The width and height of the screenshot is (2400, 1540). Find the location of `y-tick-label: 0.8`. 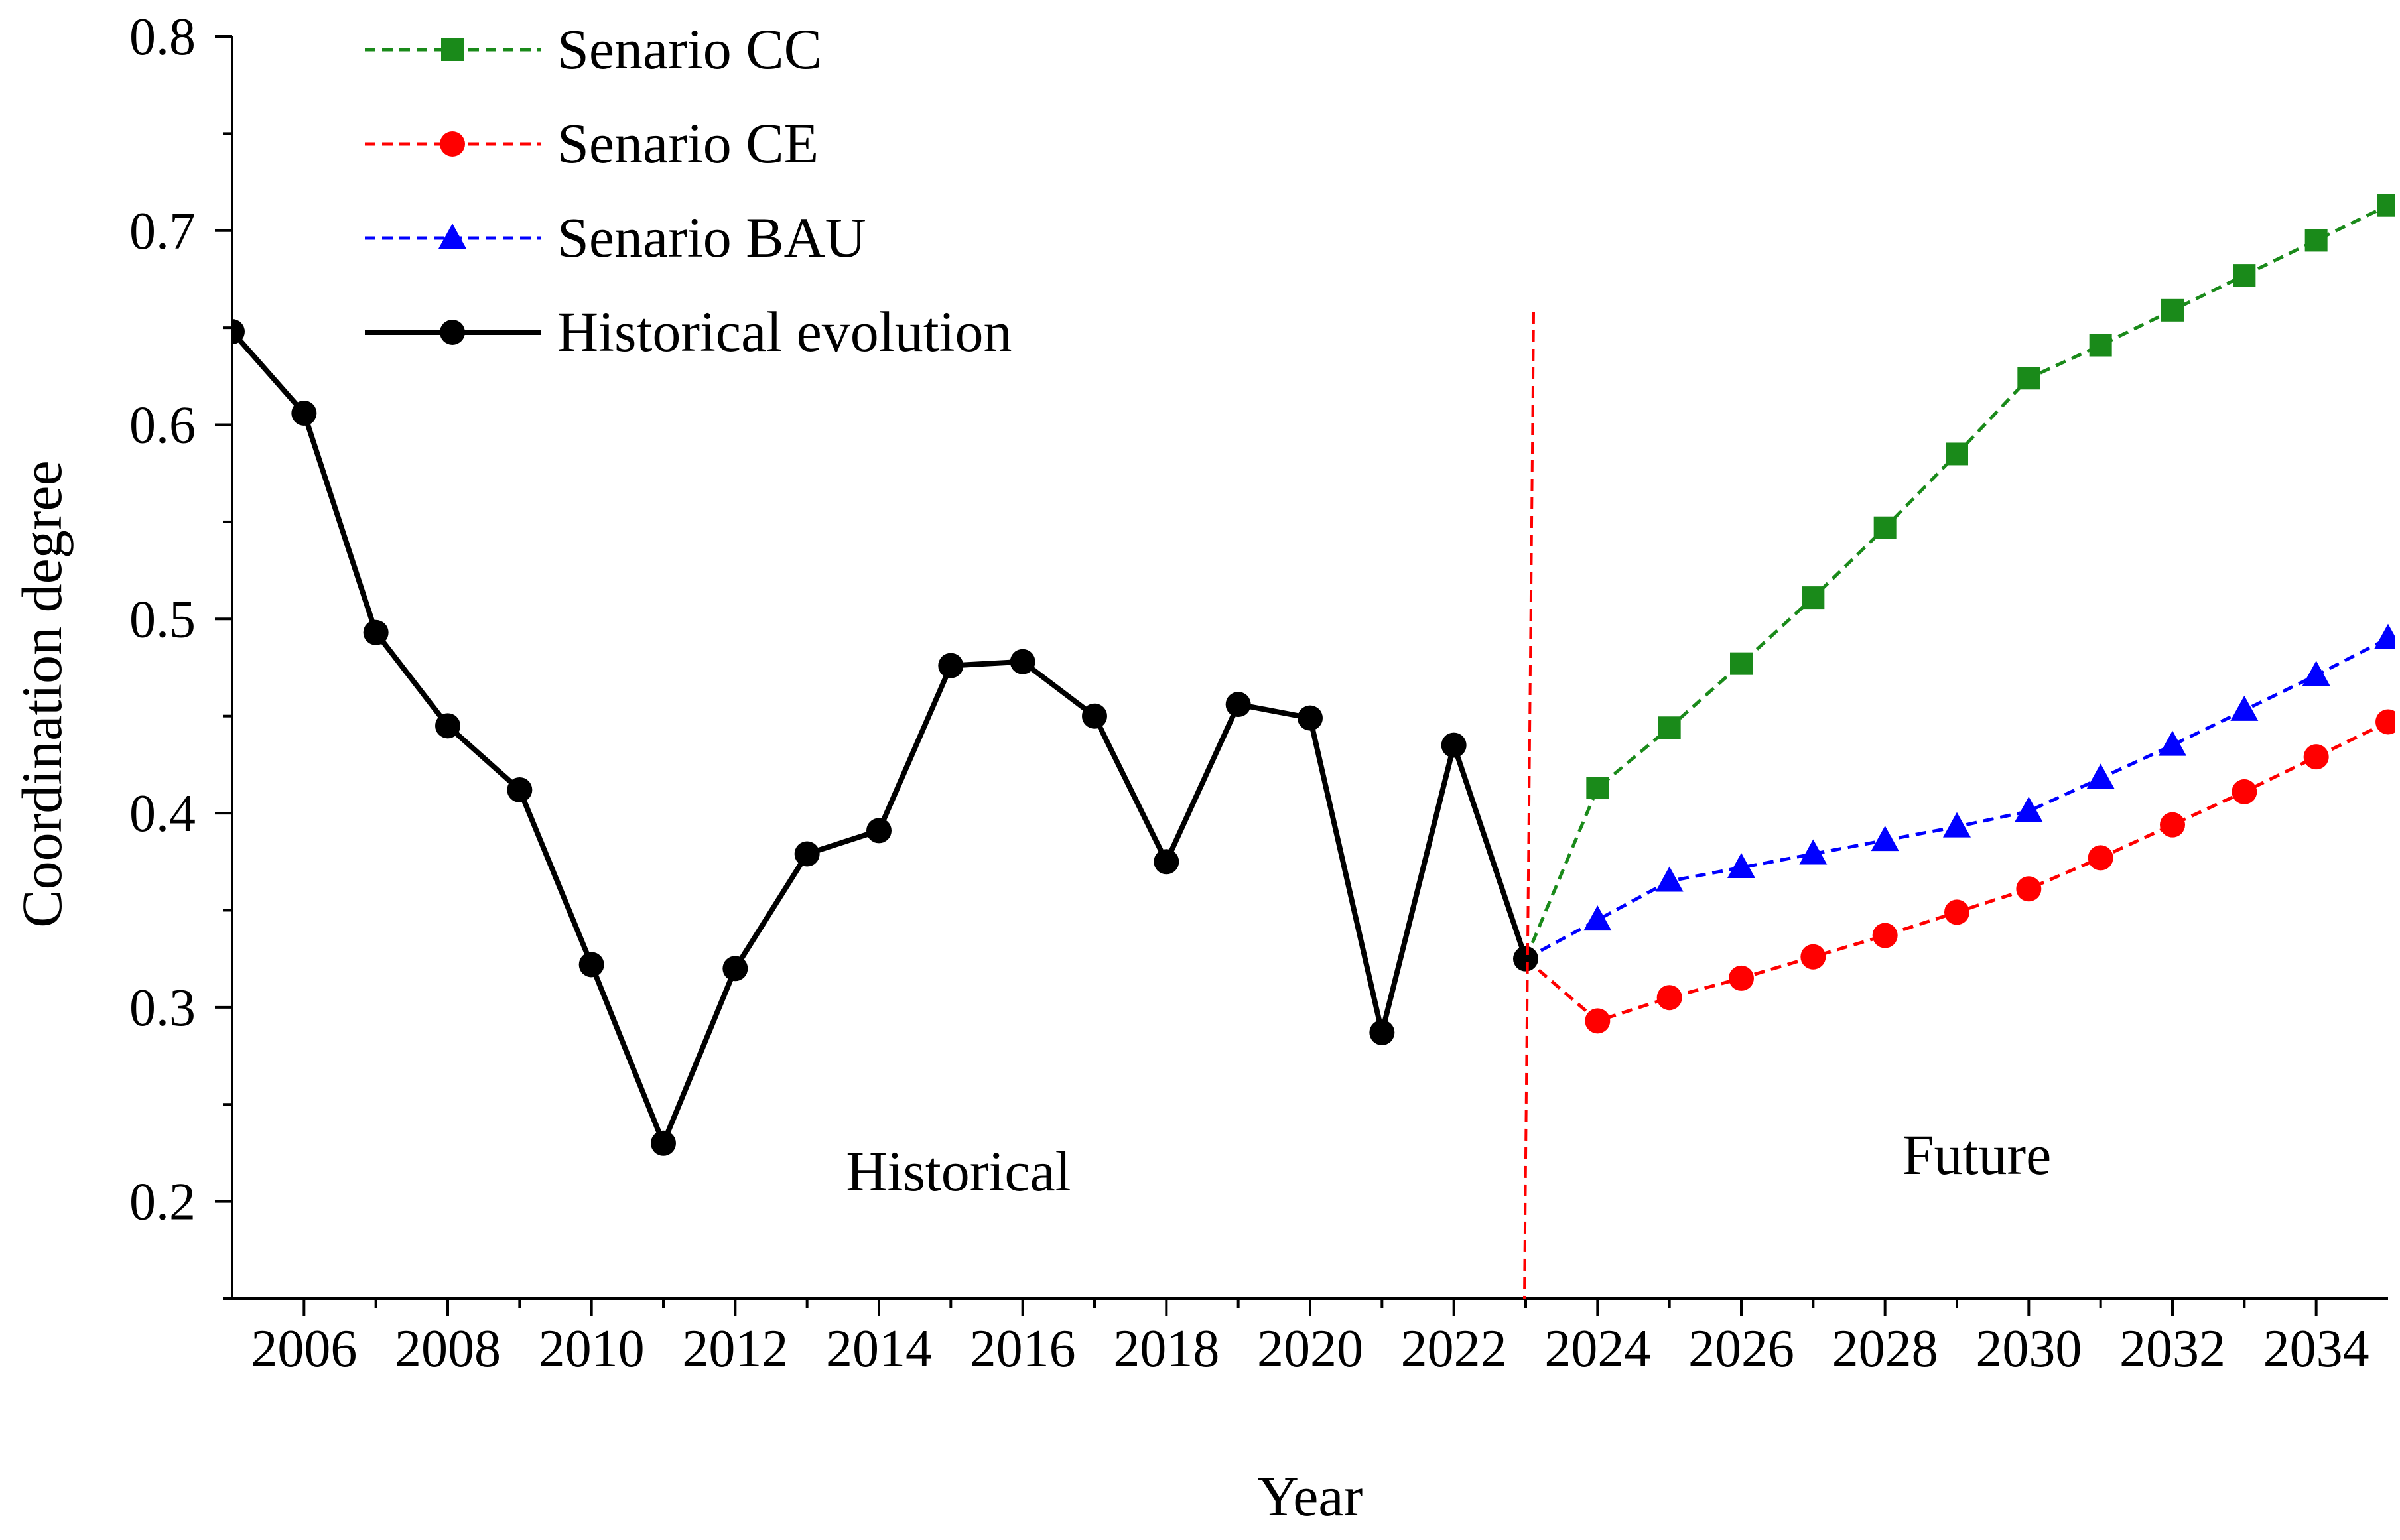

y-tick-label: 0.8 is located at coordinates (162, 37).